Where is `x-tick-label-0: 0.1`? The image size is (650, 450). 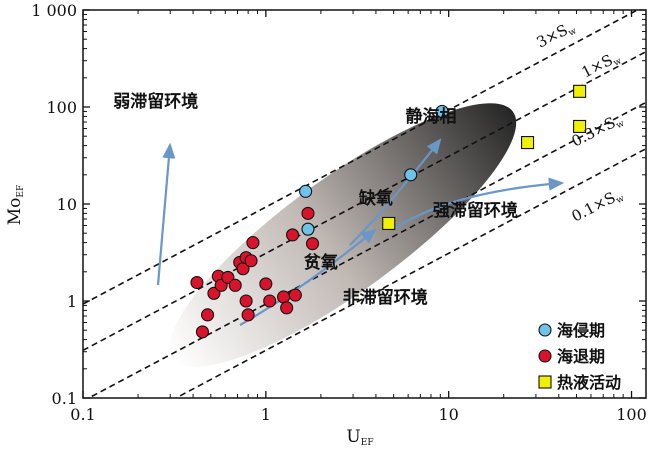 x-tick-label-0: 0.1 is located at coordinates (82, 414).